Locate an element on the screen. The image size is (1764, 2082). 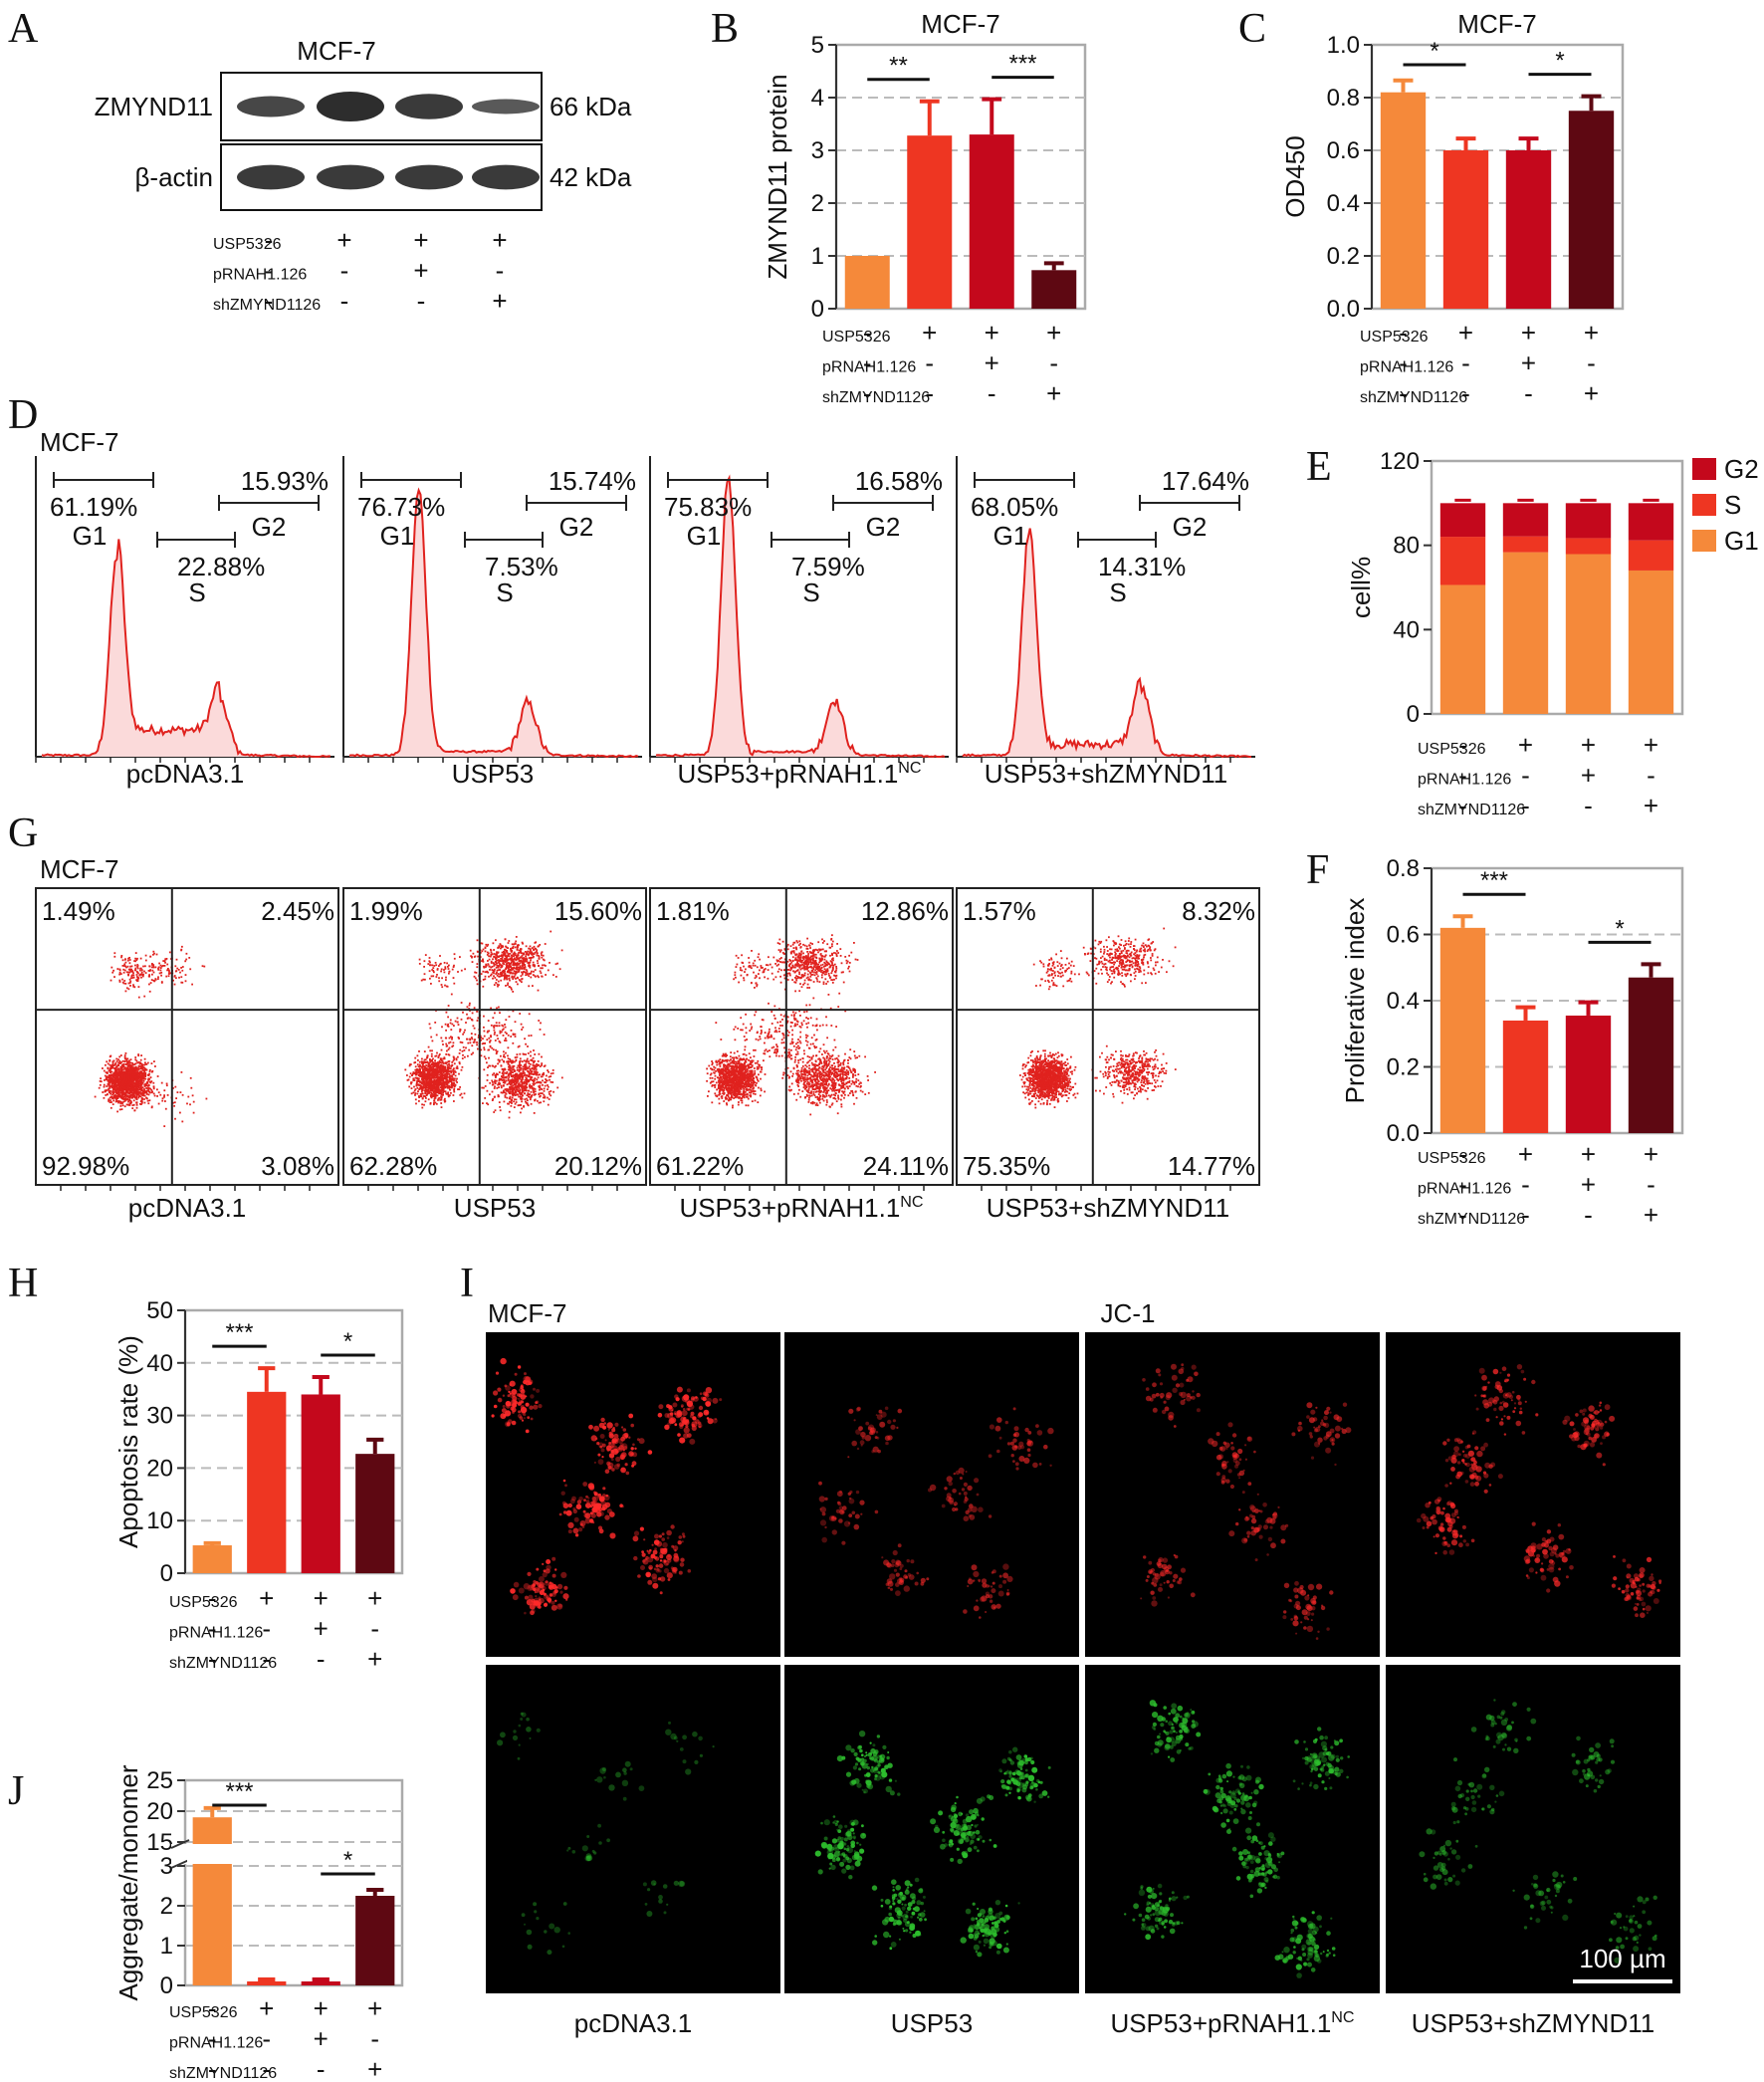
y-tick-label: 0.8 is located at coordinates (1403, 868).